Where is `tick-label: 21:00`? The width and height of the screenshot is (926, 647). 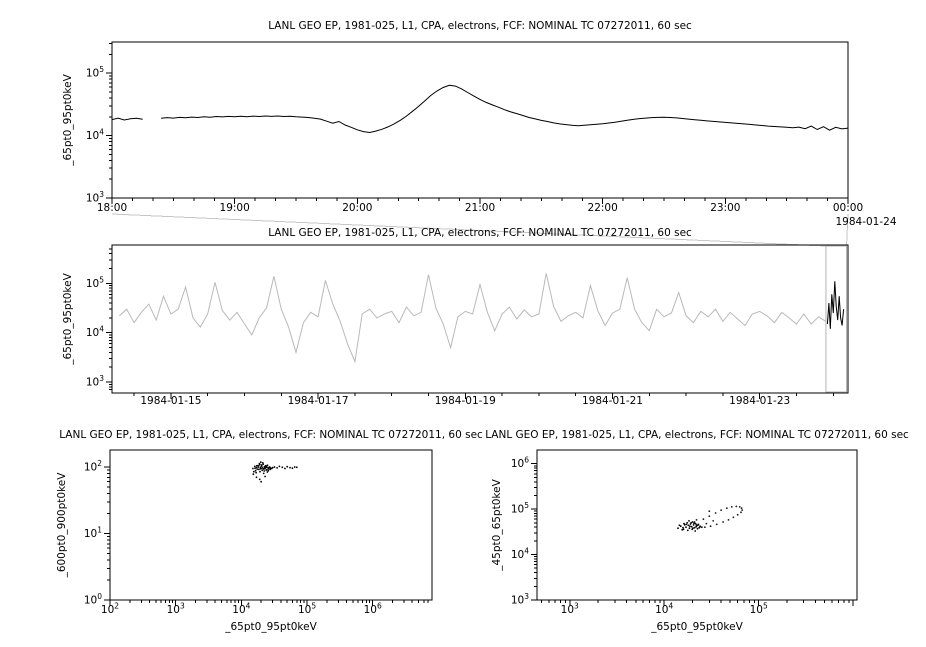
tick-label: 21:00 is located at coordinates (480, 208).